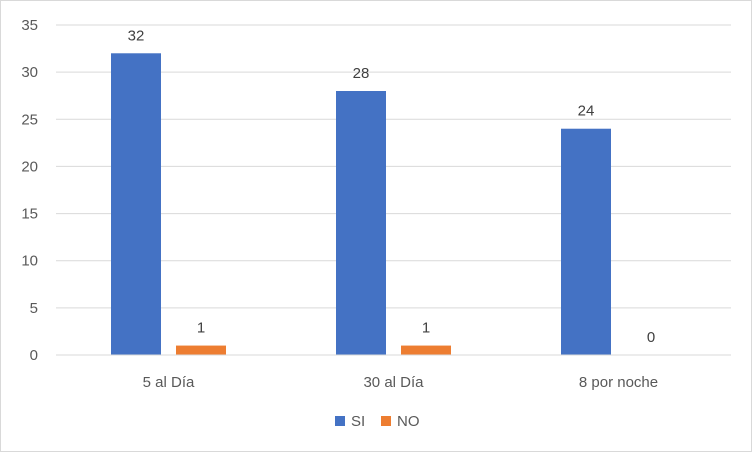  What do you see at coordinates (408, 421) in the screenshot?
I see `legend-label-no: NO` at bounding box center [408, 421].